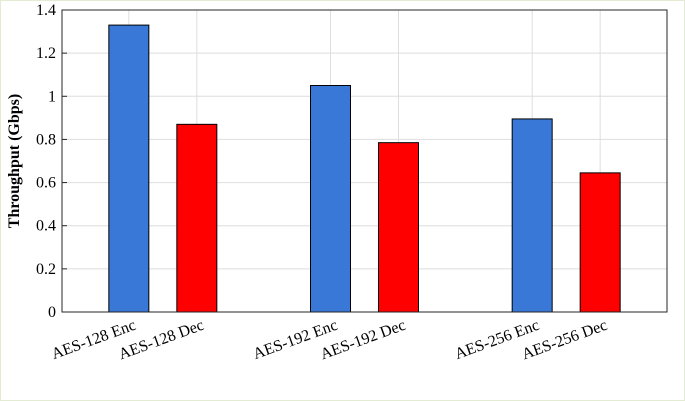 The image size is (685, 401). Describe the element at coordinates (46, 139) in the screenshot. I see `y-tick-label: 0.8` at that location.